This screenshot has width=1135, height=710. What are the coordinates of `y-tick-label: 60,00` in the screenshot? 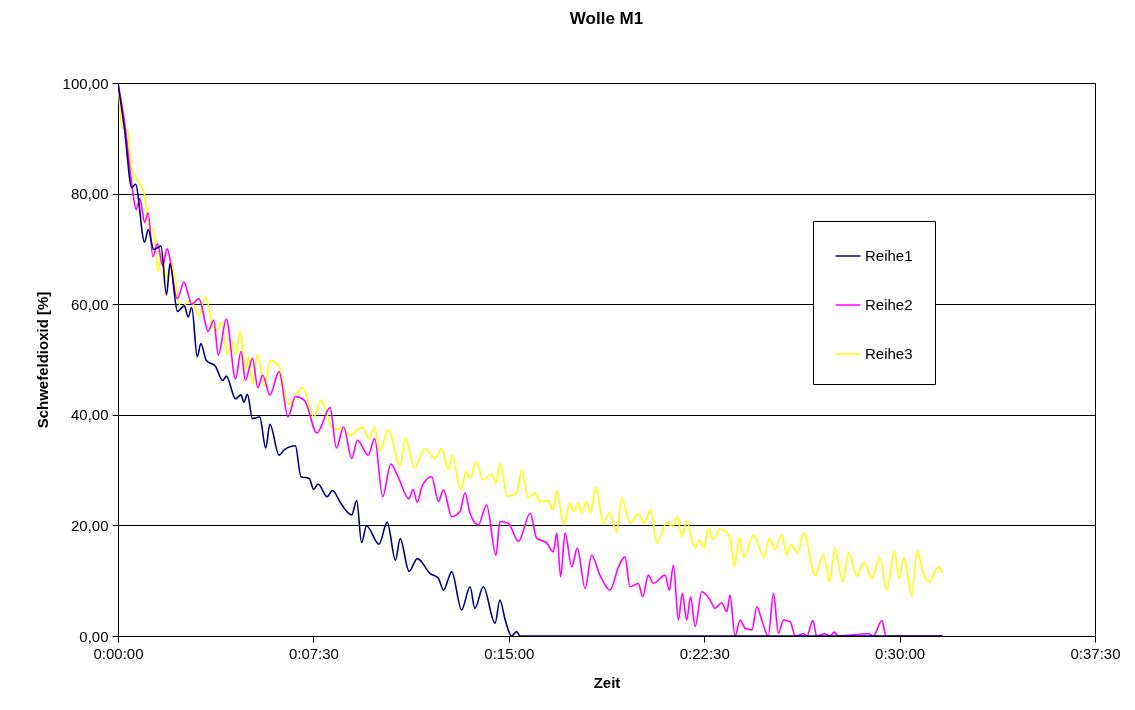 It's located at (89, 304).